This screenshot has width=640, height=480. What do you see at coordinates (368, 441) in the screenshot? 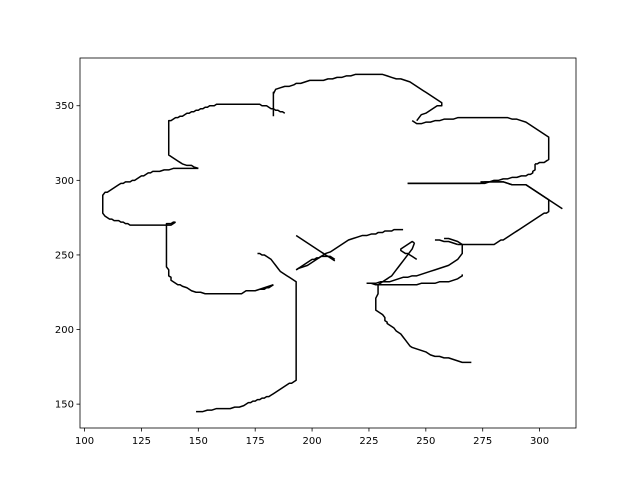
I see `x-tick-label: 225` at bounding box center [368, 441].